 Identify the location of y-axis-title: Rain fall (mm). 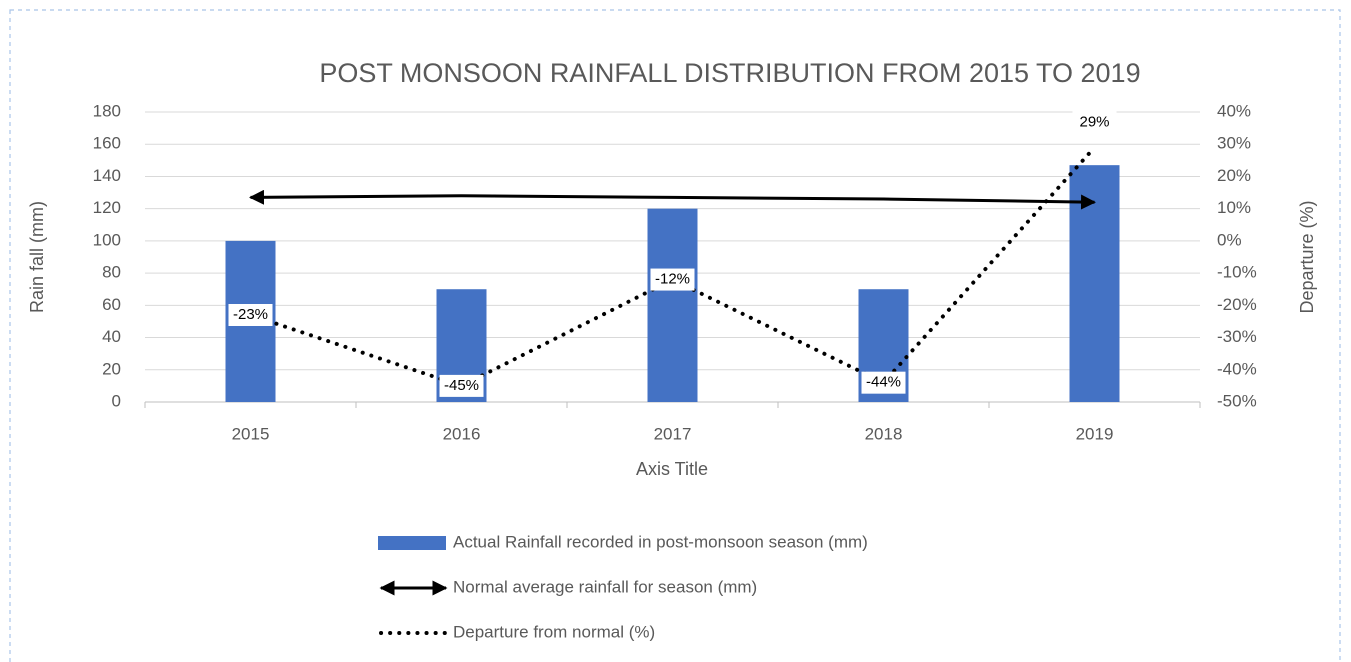
(37, 257).